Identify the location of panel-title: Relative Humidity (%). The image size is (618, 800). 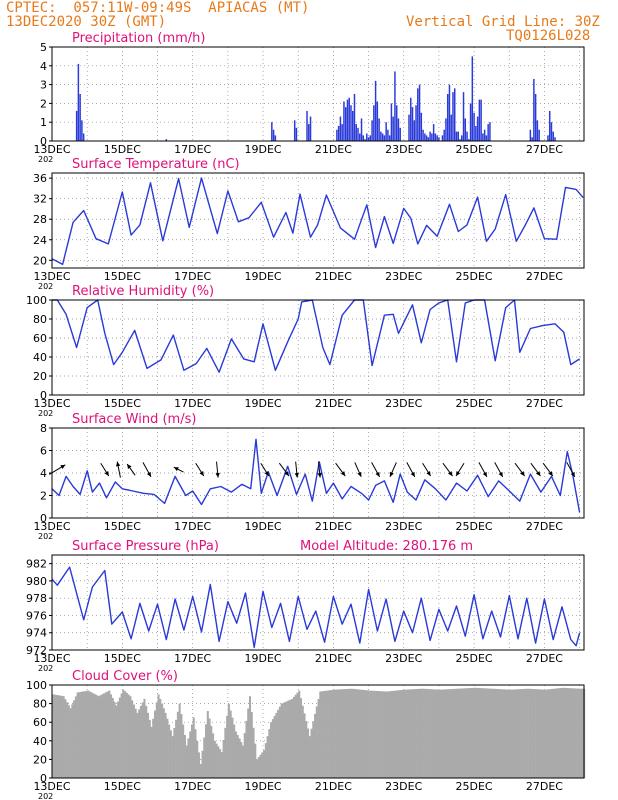
(143, 291).